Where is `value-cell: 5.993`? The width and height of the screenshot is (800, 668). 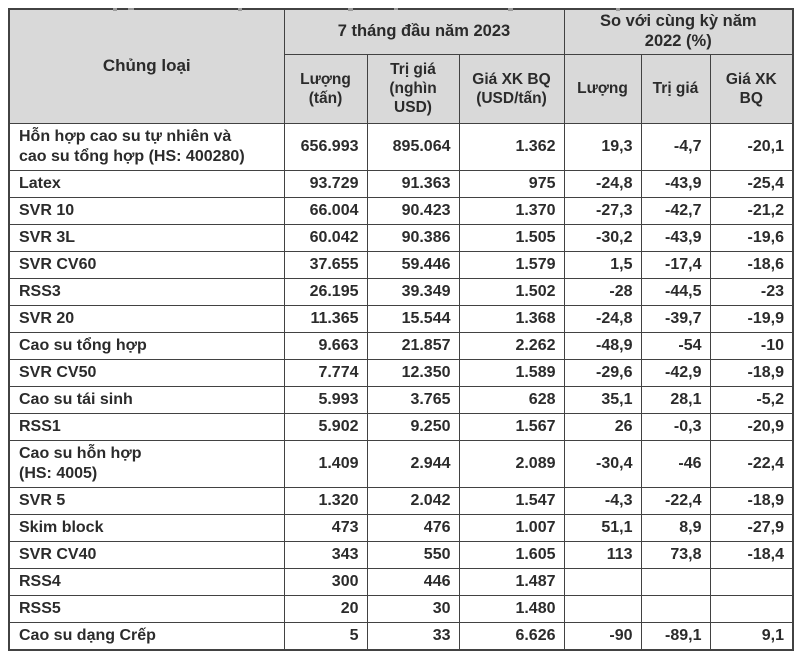 value-cell: 5.993 is located at coordinates (325, 399).